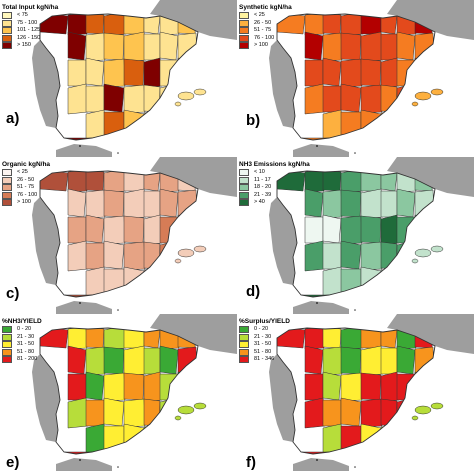  What do you see at coordinates (29, 30) in the screenshot?
I see `legend-class-label: 101 - 125` at bounding box center [29, 30].